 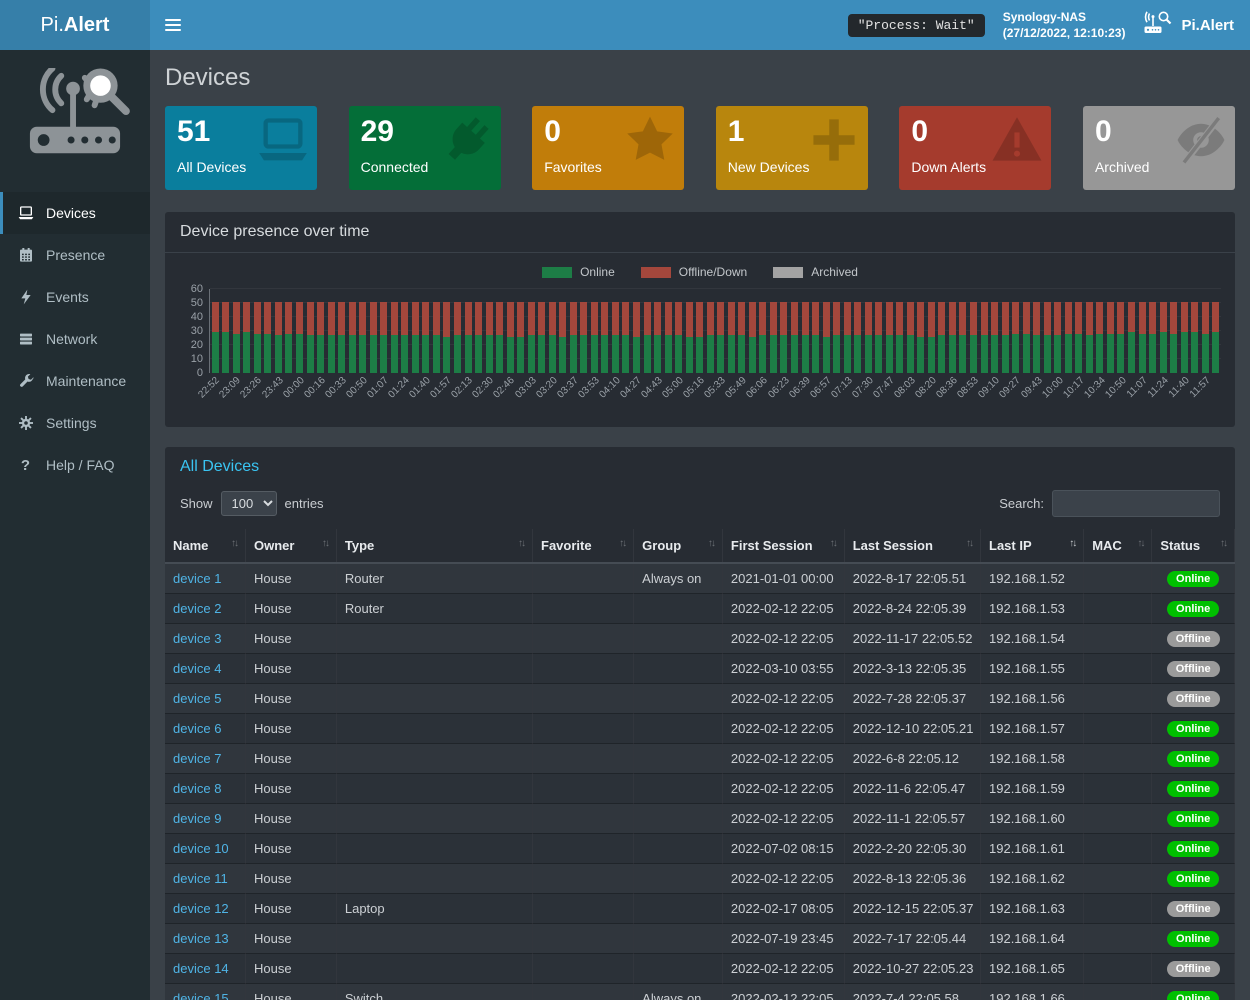 I want to click on cell-group: Always on, so click(x=678, y=991).